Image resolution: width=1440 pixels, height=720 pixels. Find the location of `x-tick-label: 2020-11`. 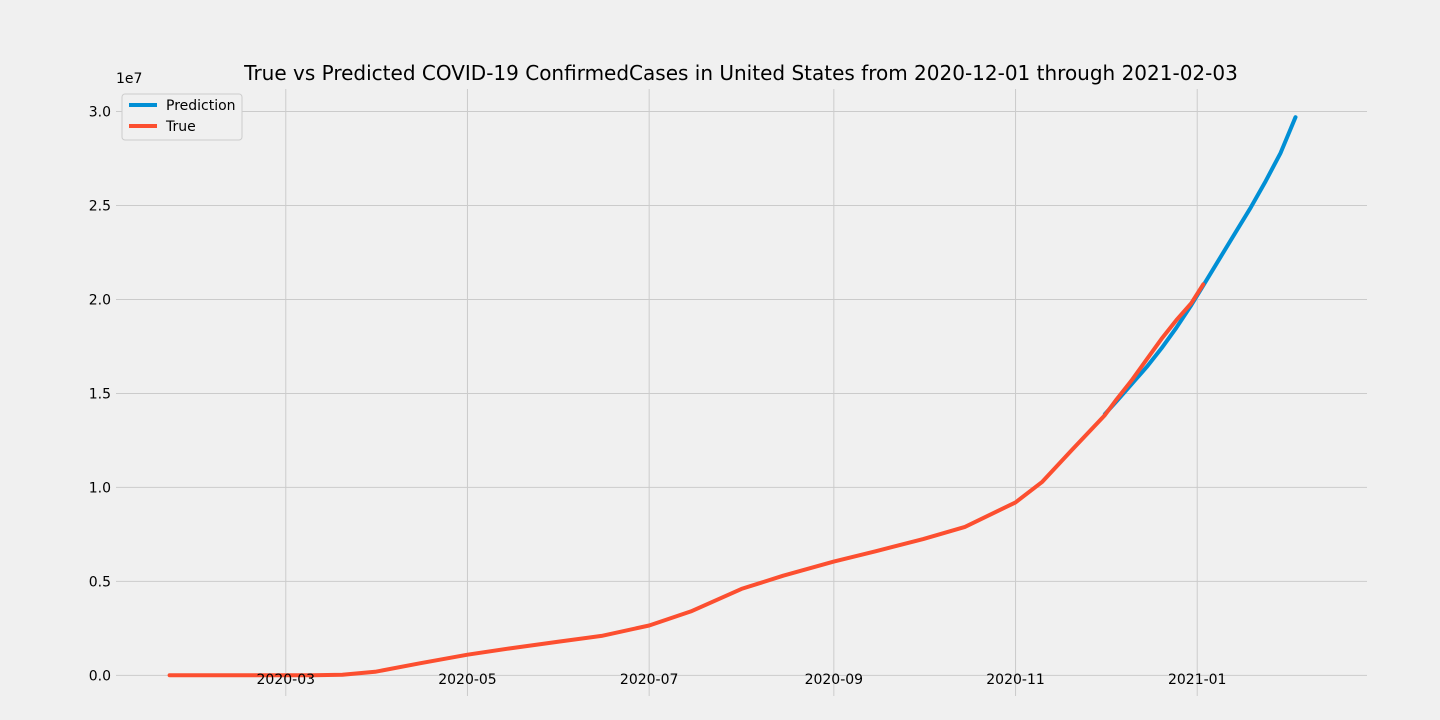

x-tick-label: 2020-11 is located at coordinates (1015, 680).